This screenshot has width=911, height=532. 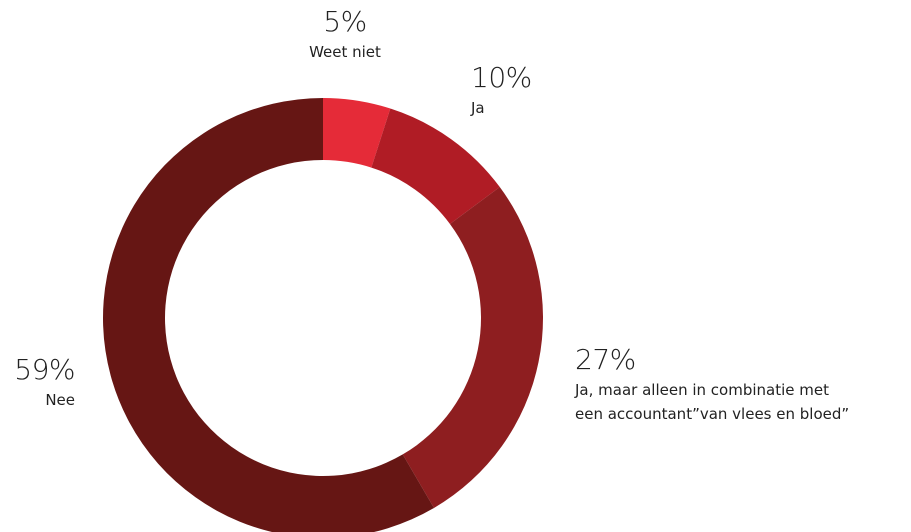 What do you see at coordinates (345, 21) in the screenshot?
I see `value-label: 5%` at bounding box center [345, 21].